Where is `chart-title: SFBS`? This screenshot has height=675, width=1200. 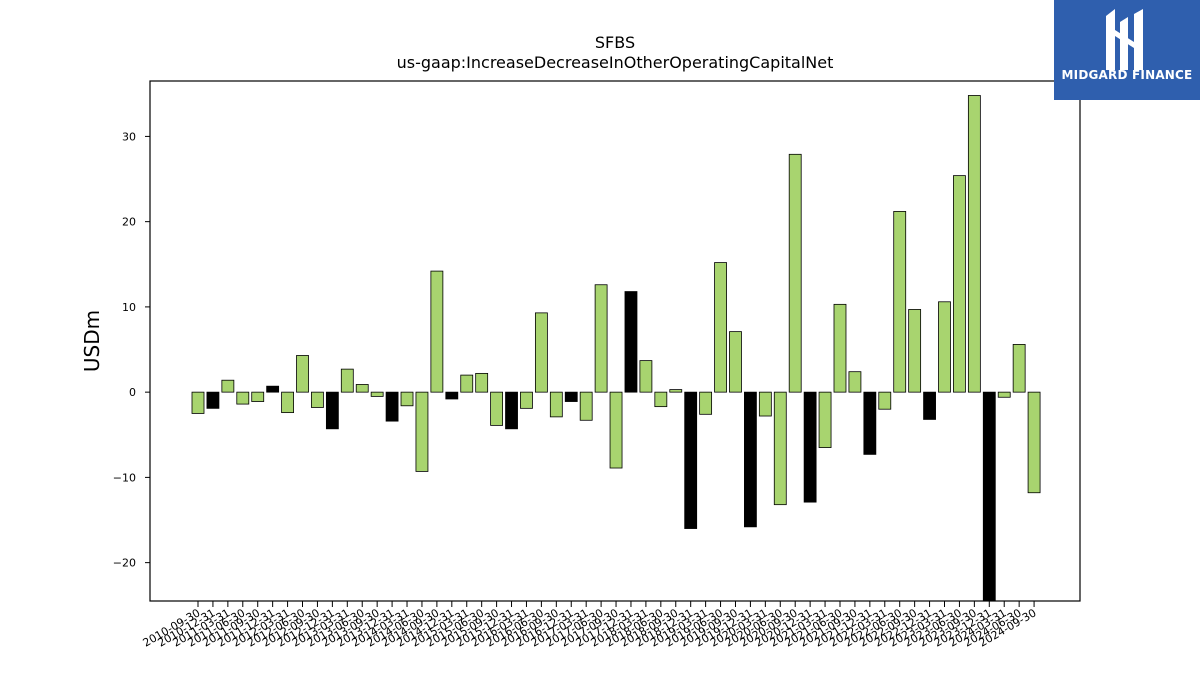
chart-title: SFBS is located at coordinates (615, 42).